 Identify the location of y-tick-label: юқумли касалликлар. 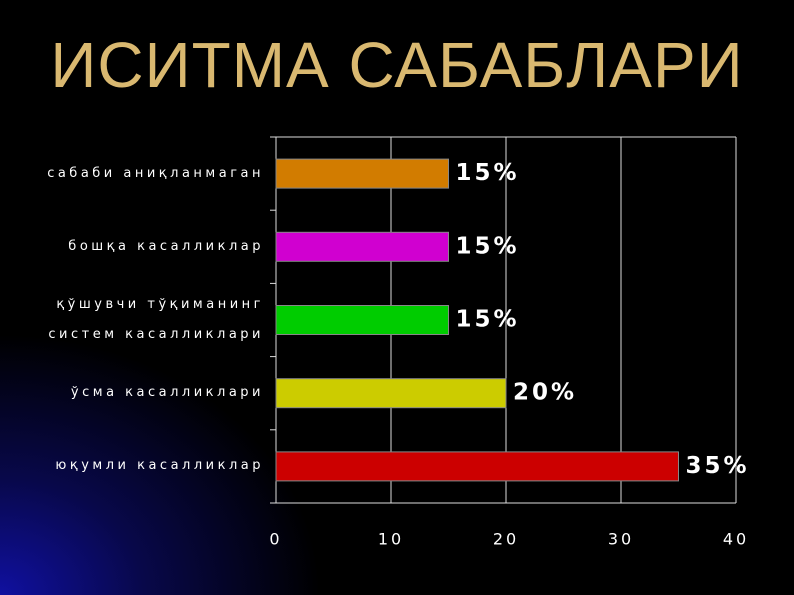
(159, 466).